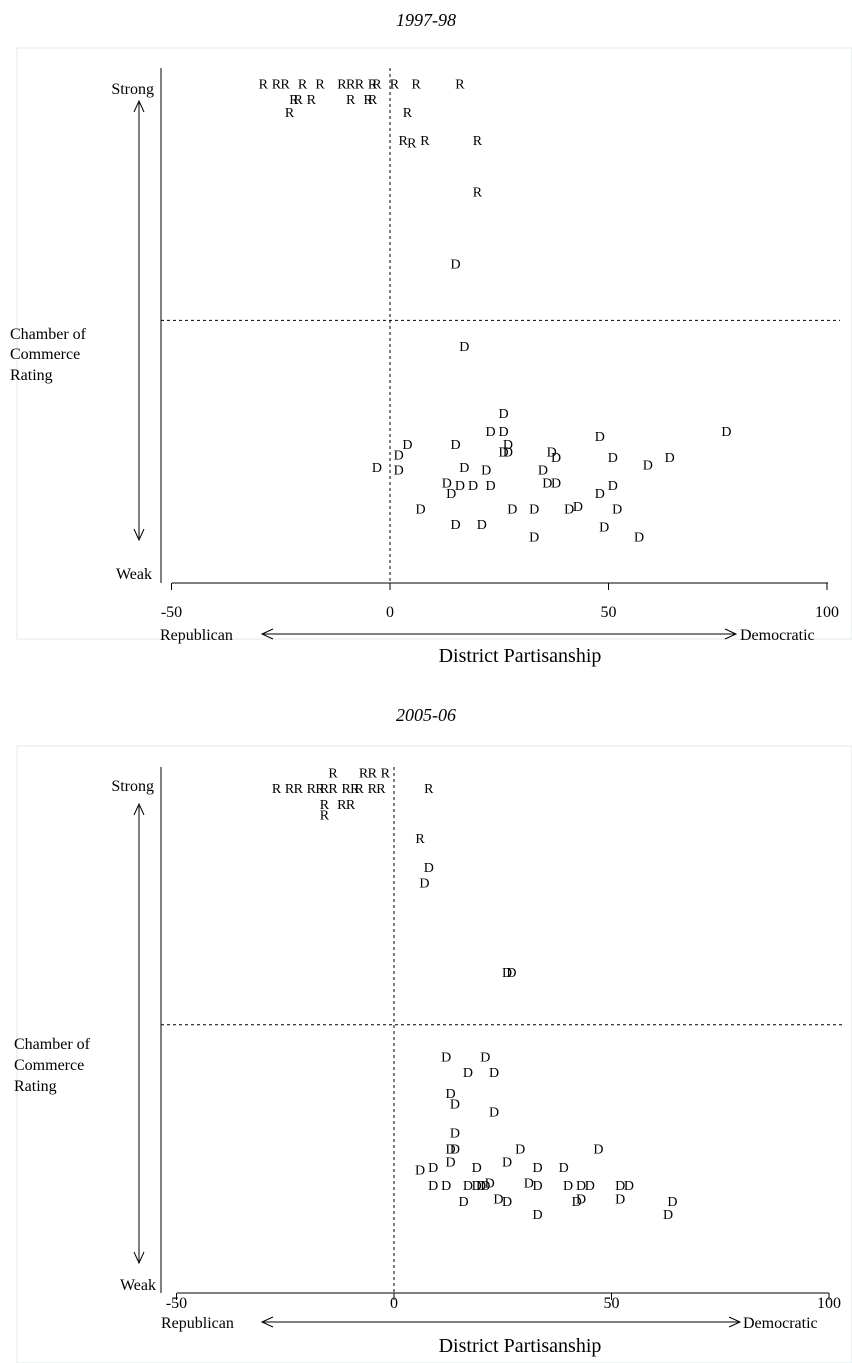 Image resolution: width=852 pixels, height=1363 pixels. What do you see at coordinates (829, 1303) in the screenshot?
I see `x-tick-label: 100` at bounding box center [829, 1303].